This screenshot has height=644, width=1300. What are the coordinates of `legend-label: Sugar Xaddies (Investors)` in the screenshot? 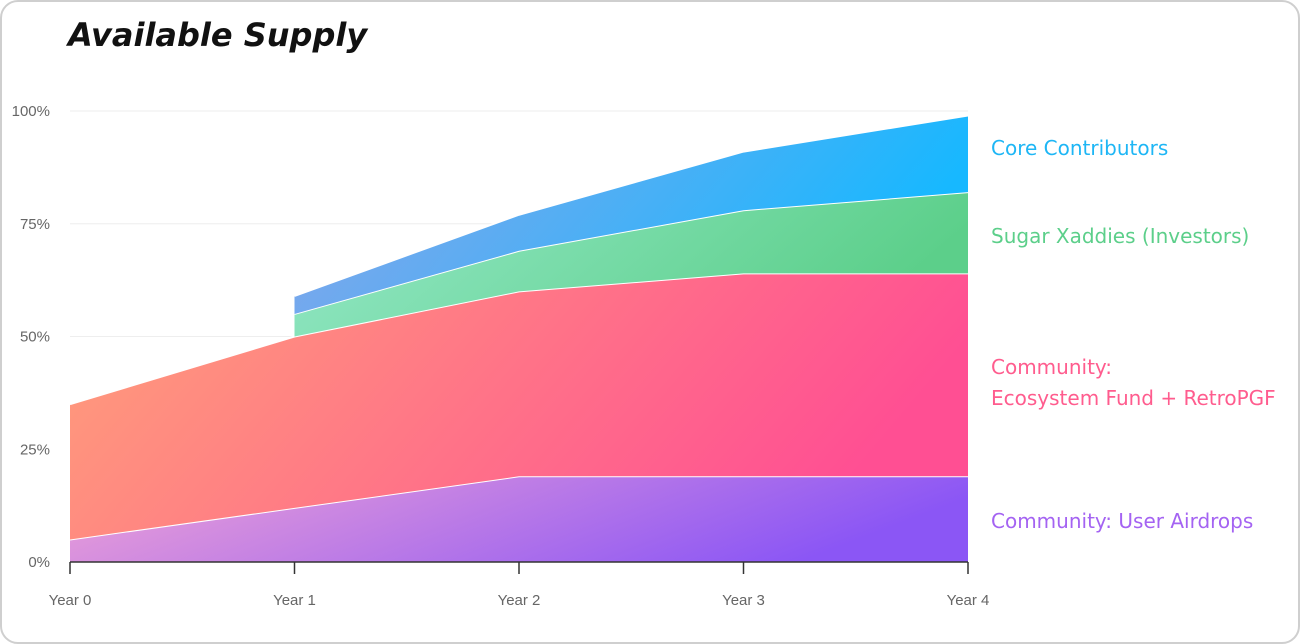 It's located at (1120, 236).